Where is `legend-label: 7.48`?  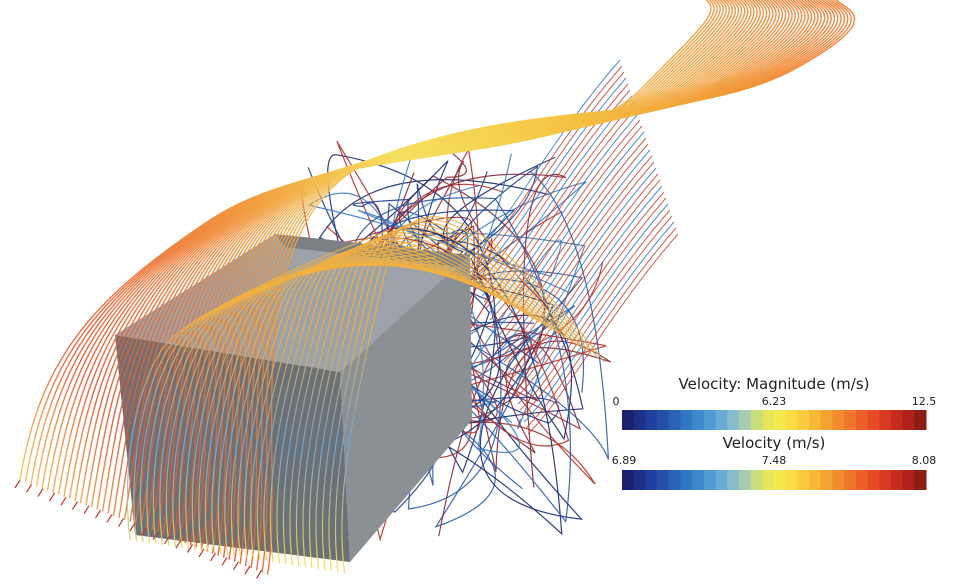
legend-label: 7.48 is located at coordinates (774, 460).